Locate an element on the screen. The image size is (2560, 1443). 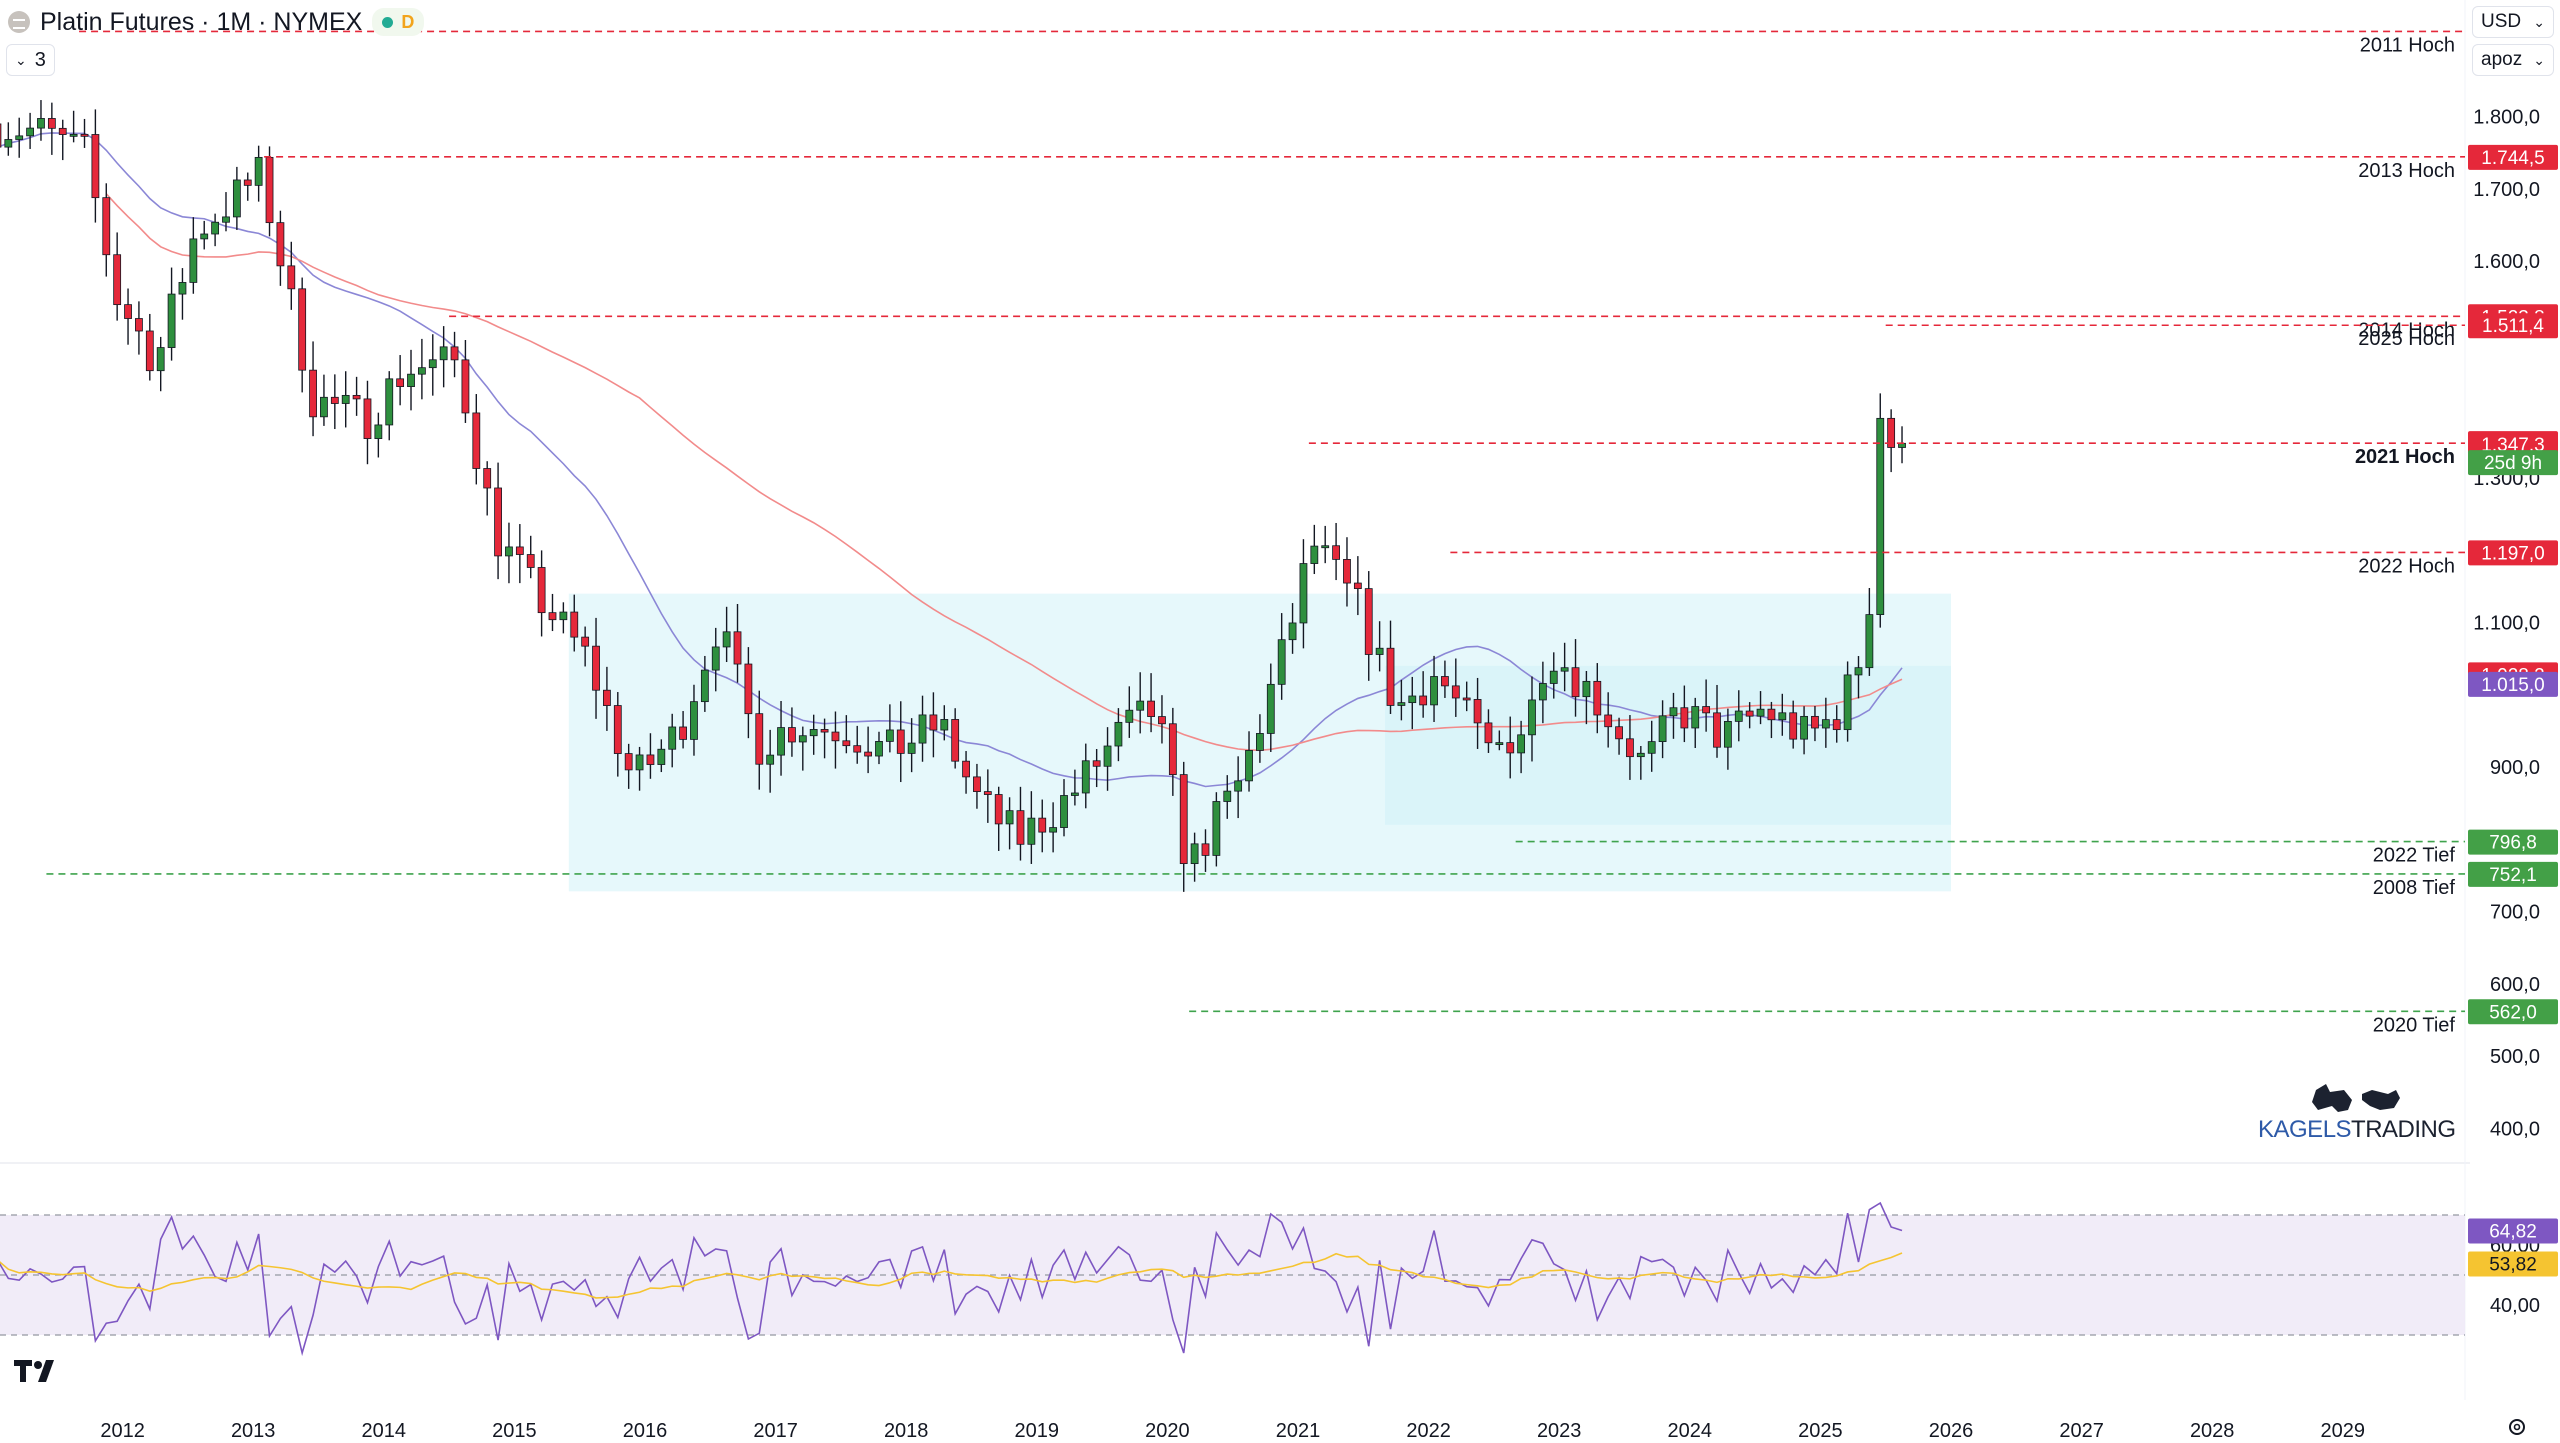
year-tick-label: 2020 is located at coordinates (1167, 1430).